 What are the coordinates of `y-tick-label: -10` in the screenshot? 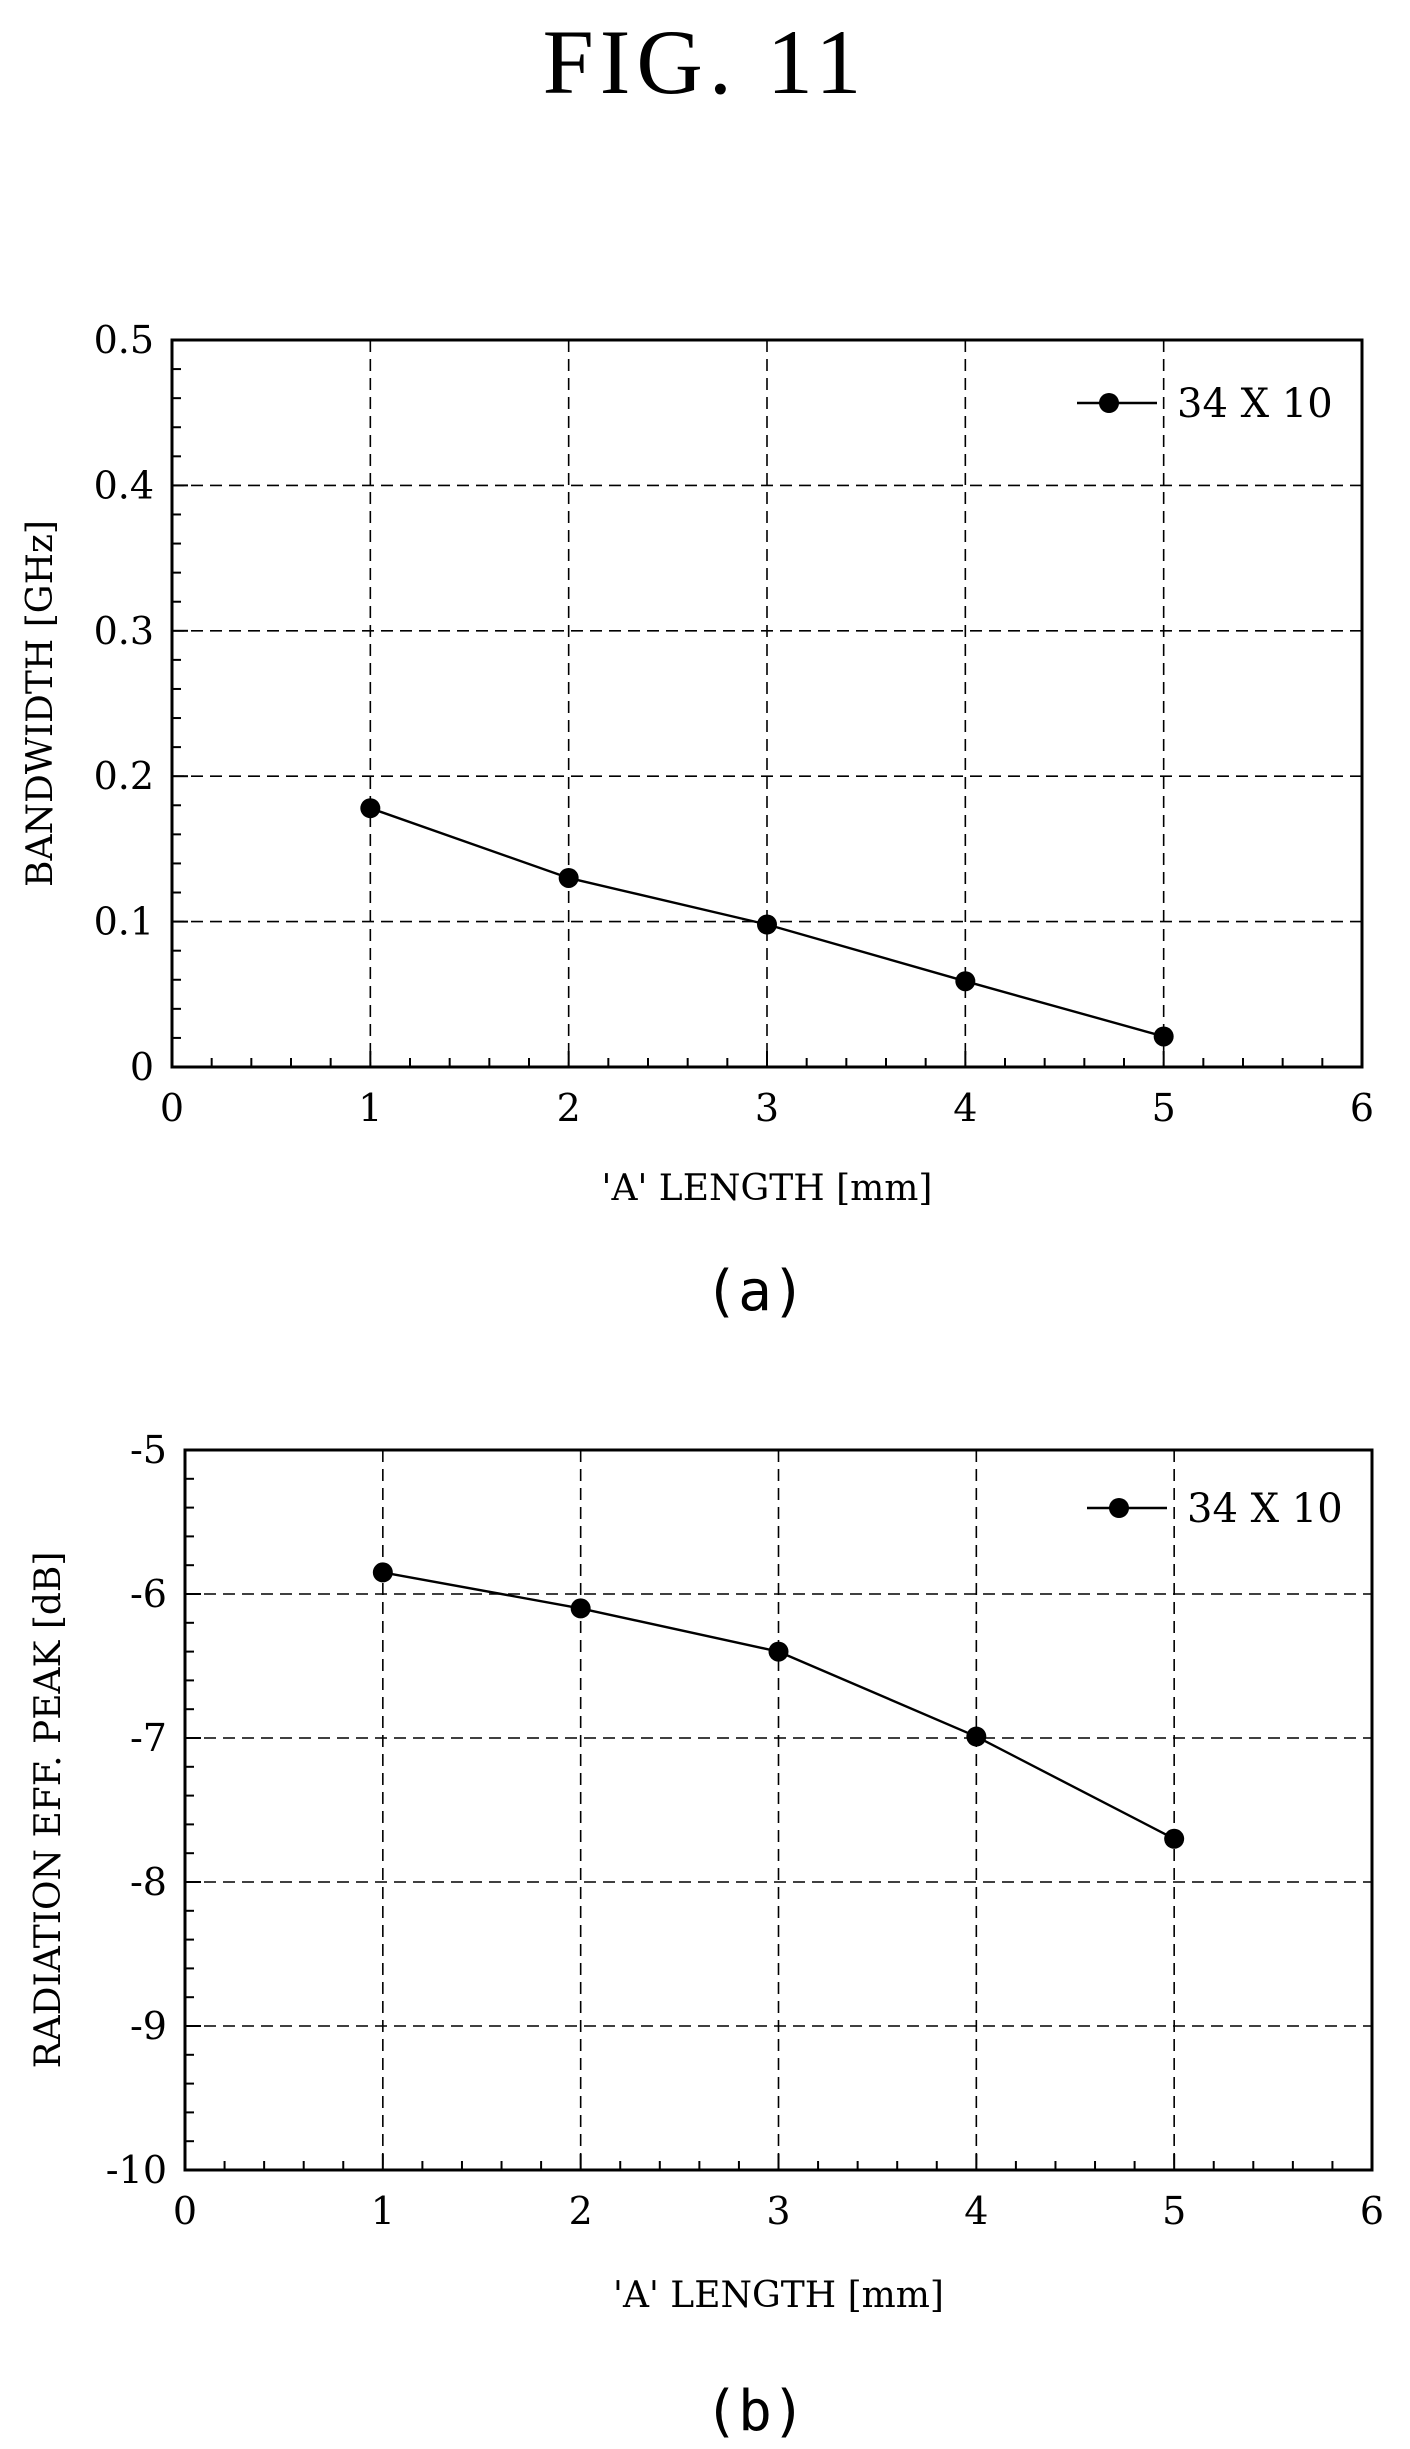 It's located at (136, 2170).